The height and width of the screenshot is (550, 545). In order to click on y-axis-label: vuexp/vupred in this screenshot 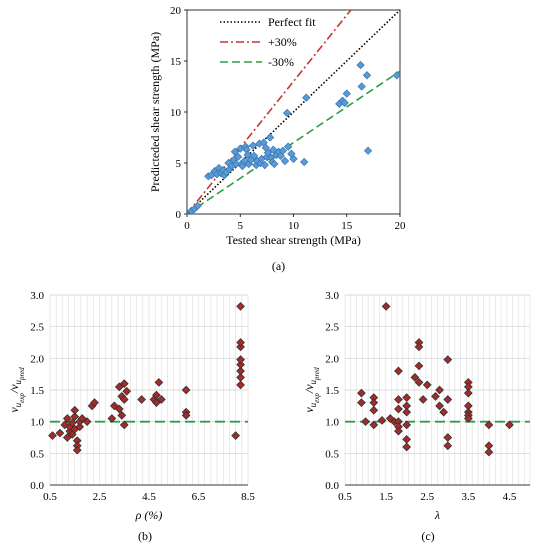, I will do `click(16, 390)`.